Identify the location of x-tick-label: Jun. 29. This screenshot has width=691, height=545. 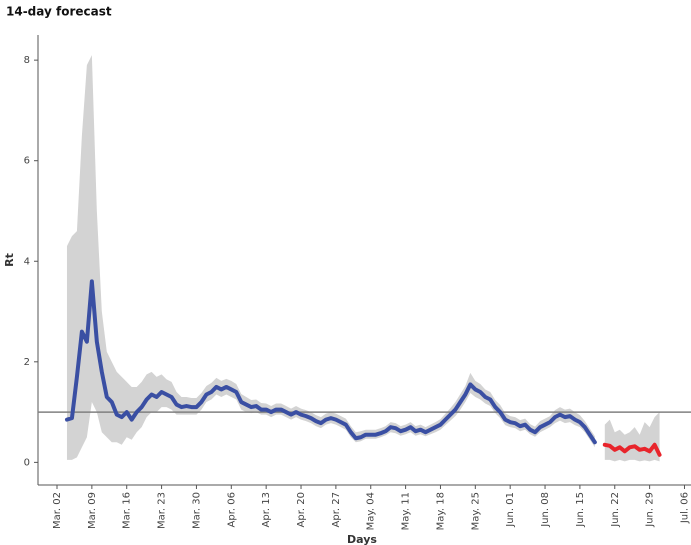
(650, 510).